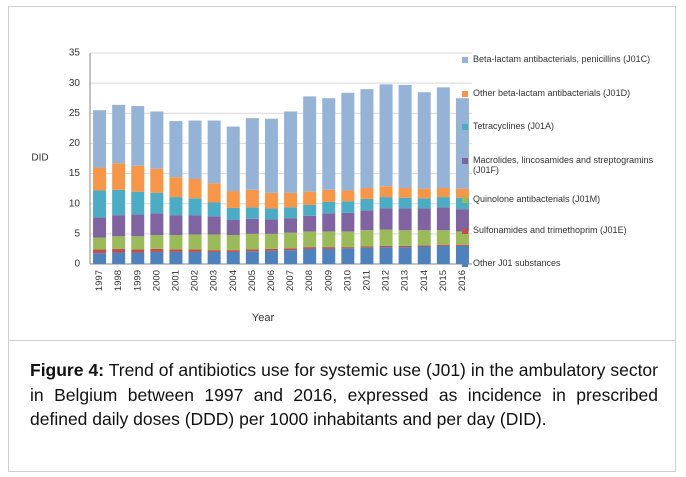 The width and height of the screenshot is (686, 477). What do you see at coordinates (271, 280) in the screenshot?
I see `x-tick-label: 2006` at bounding box center [271, 280].